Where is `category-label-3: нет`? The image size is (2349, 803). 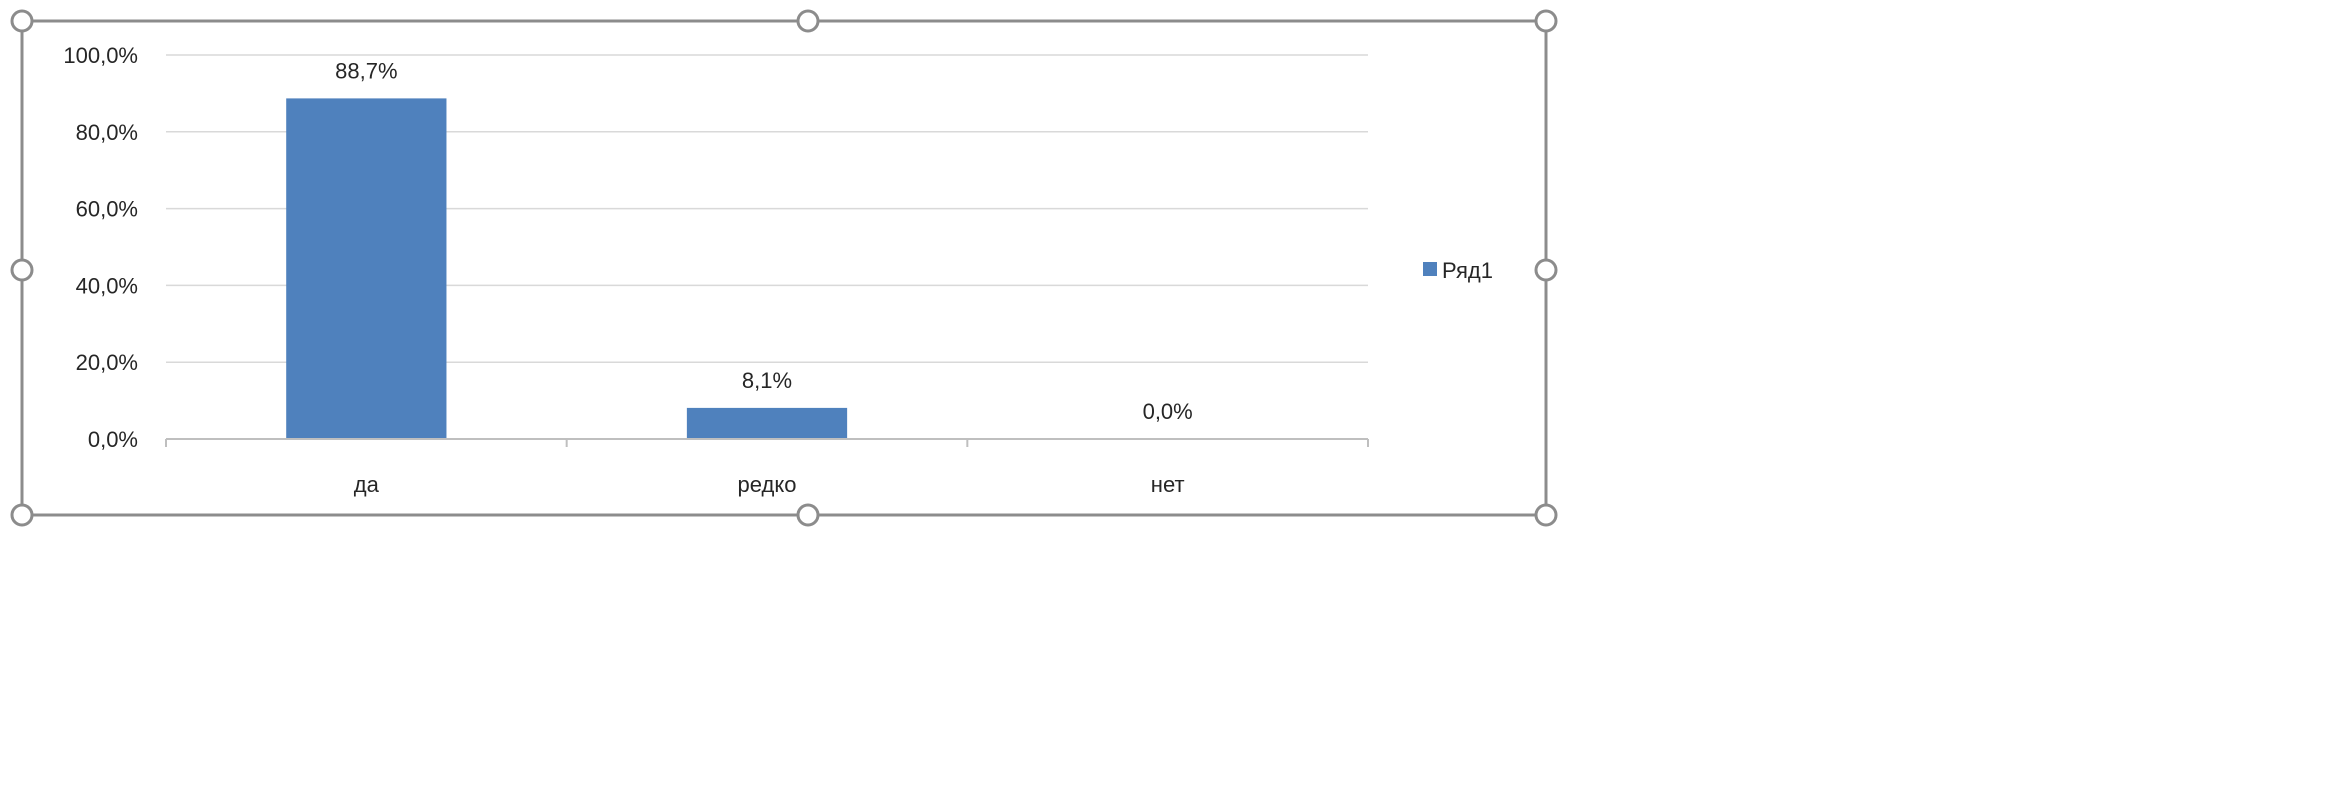 category-label-3: нет is located at coordinates (1168, 484).